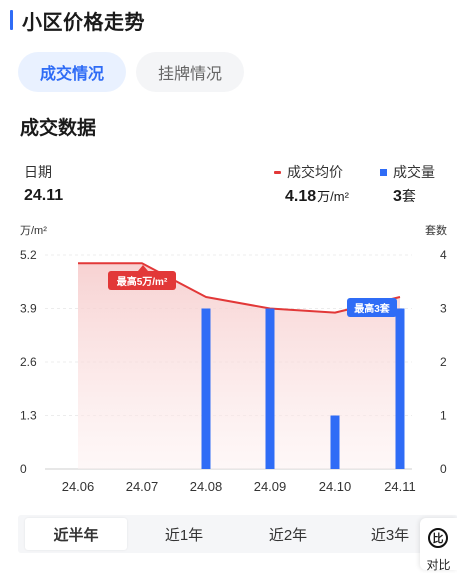  I want to click on section-title: 成交数据, so click(58, 128).